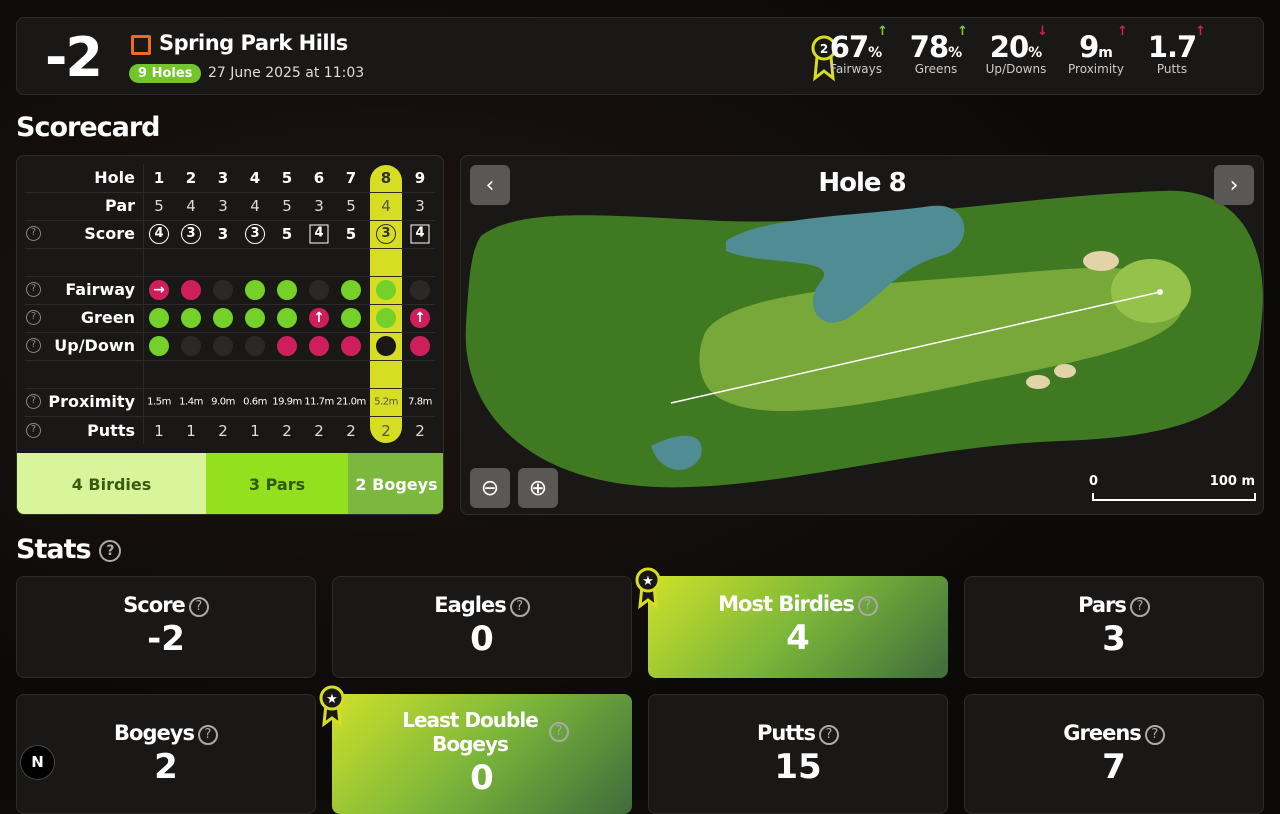 Image resolution: width=1280 pixels, height=814 pixels. I want to click on hole-number: 7, so click(351, 178).